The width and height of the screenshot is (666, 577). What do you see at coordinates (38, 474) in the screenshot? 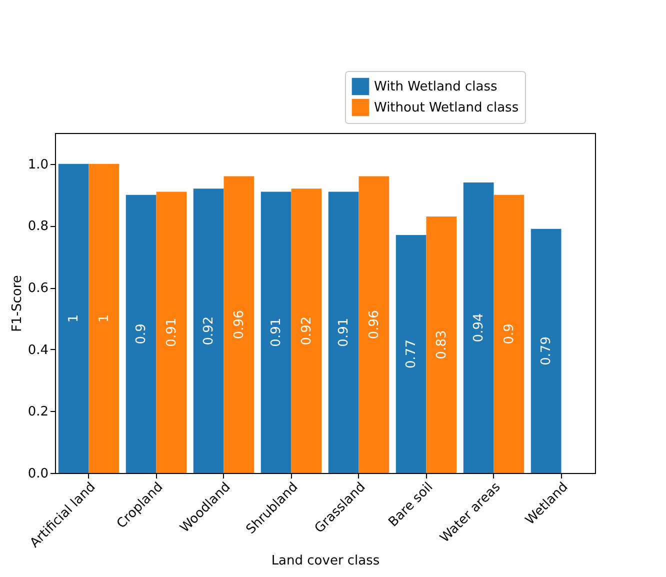
I see `y-tick-label: 0.0` at bounding box center [38, 474].